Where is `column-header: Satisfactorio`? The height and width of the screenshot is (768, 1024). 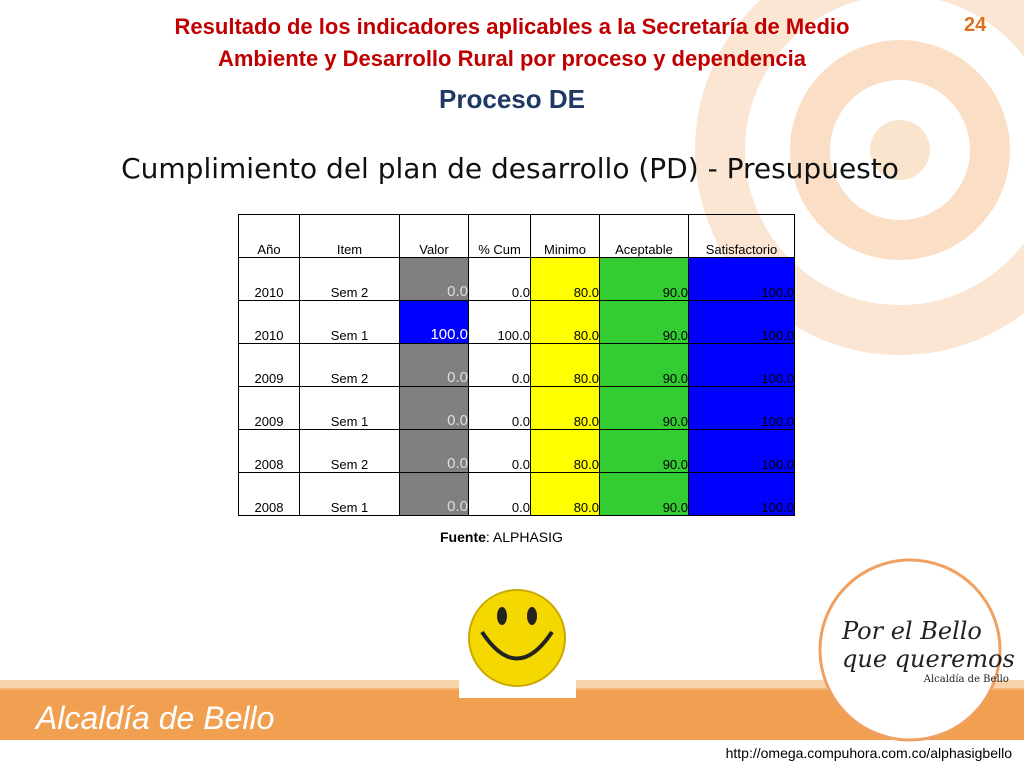 column-header: Satisfactorio is located at coordinates (741, 236).